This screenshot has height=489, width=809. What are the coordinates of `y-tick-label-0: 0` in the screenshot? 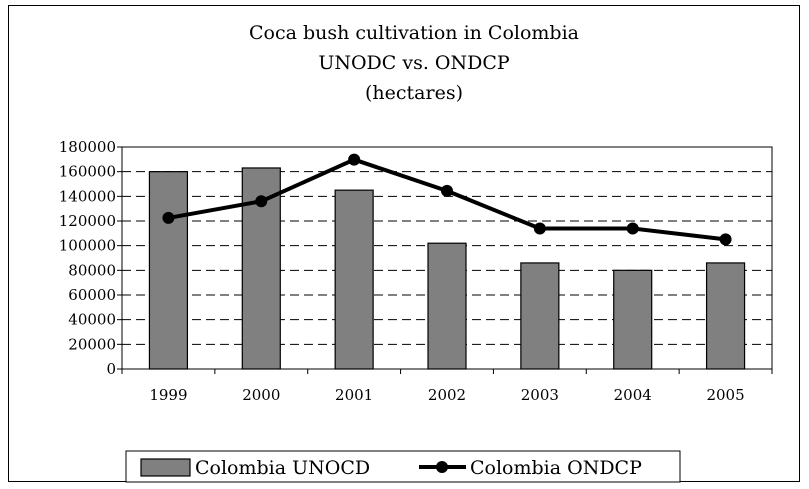 It's located at (111, 369).